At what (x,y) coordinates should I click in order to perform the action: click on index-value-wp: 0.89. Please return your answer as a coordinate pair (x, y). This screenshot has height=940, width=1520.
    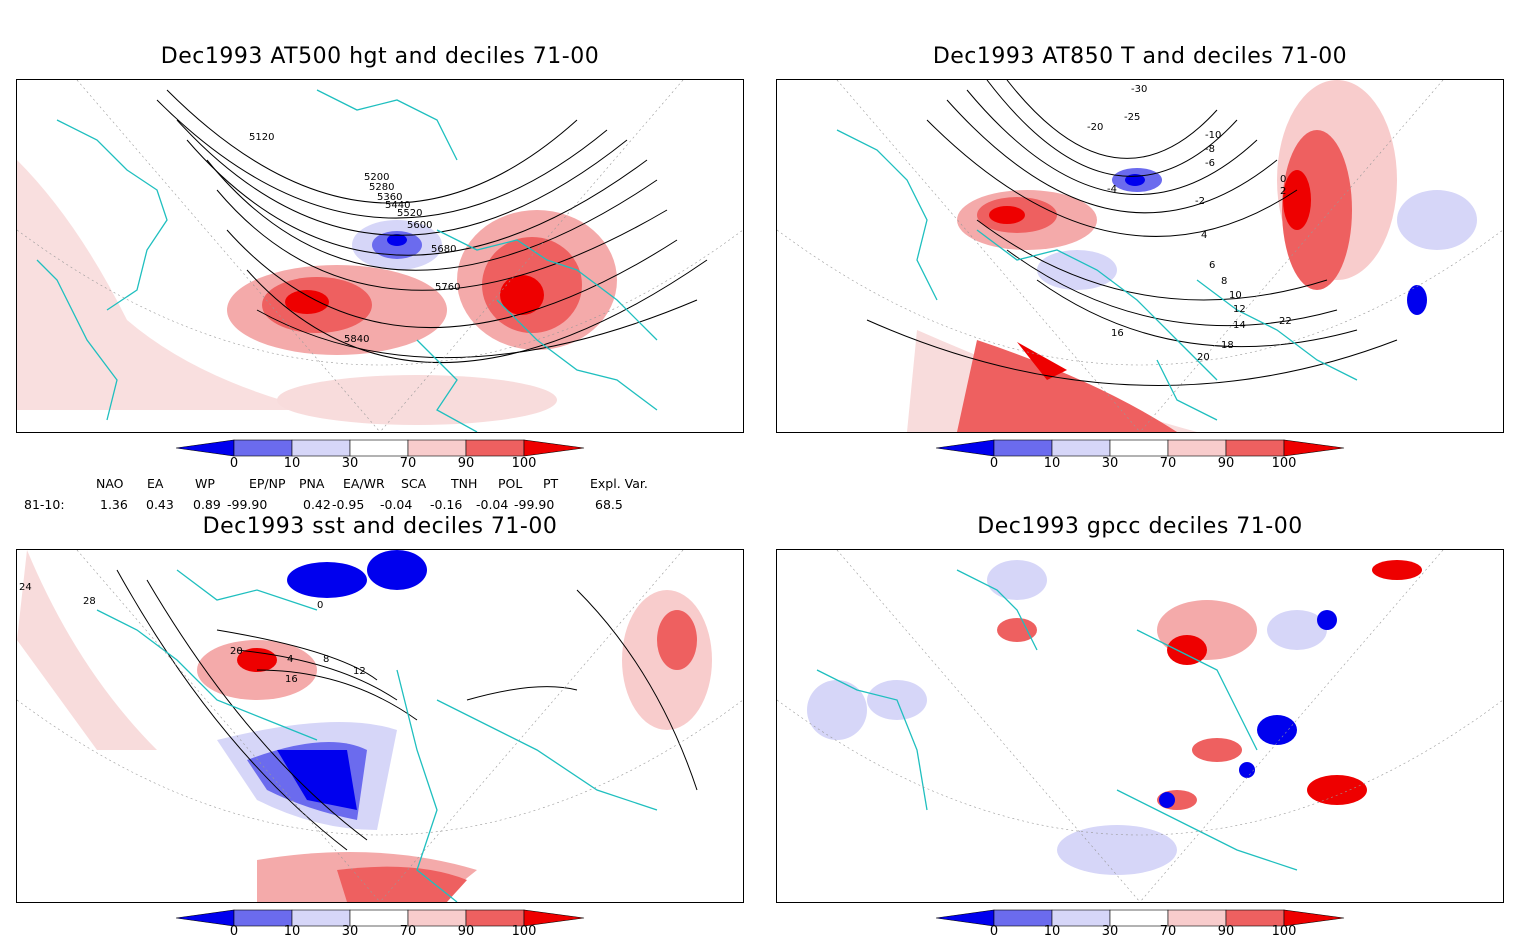
    Looking at the image, I should click on (207, 504).